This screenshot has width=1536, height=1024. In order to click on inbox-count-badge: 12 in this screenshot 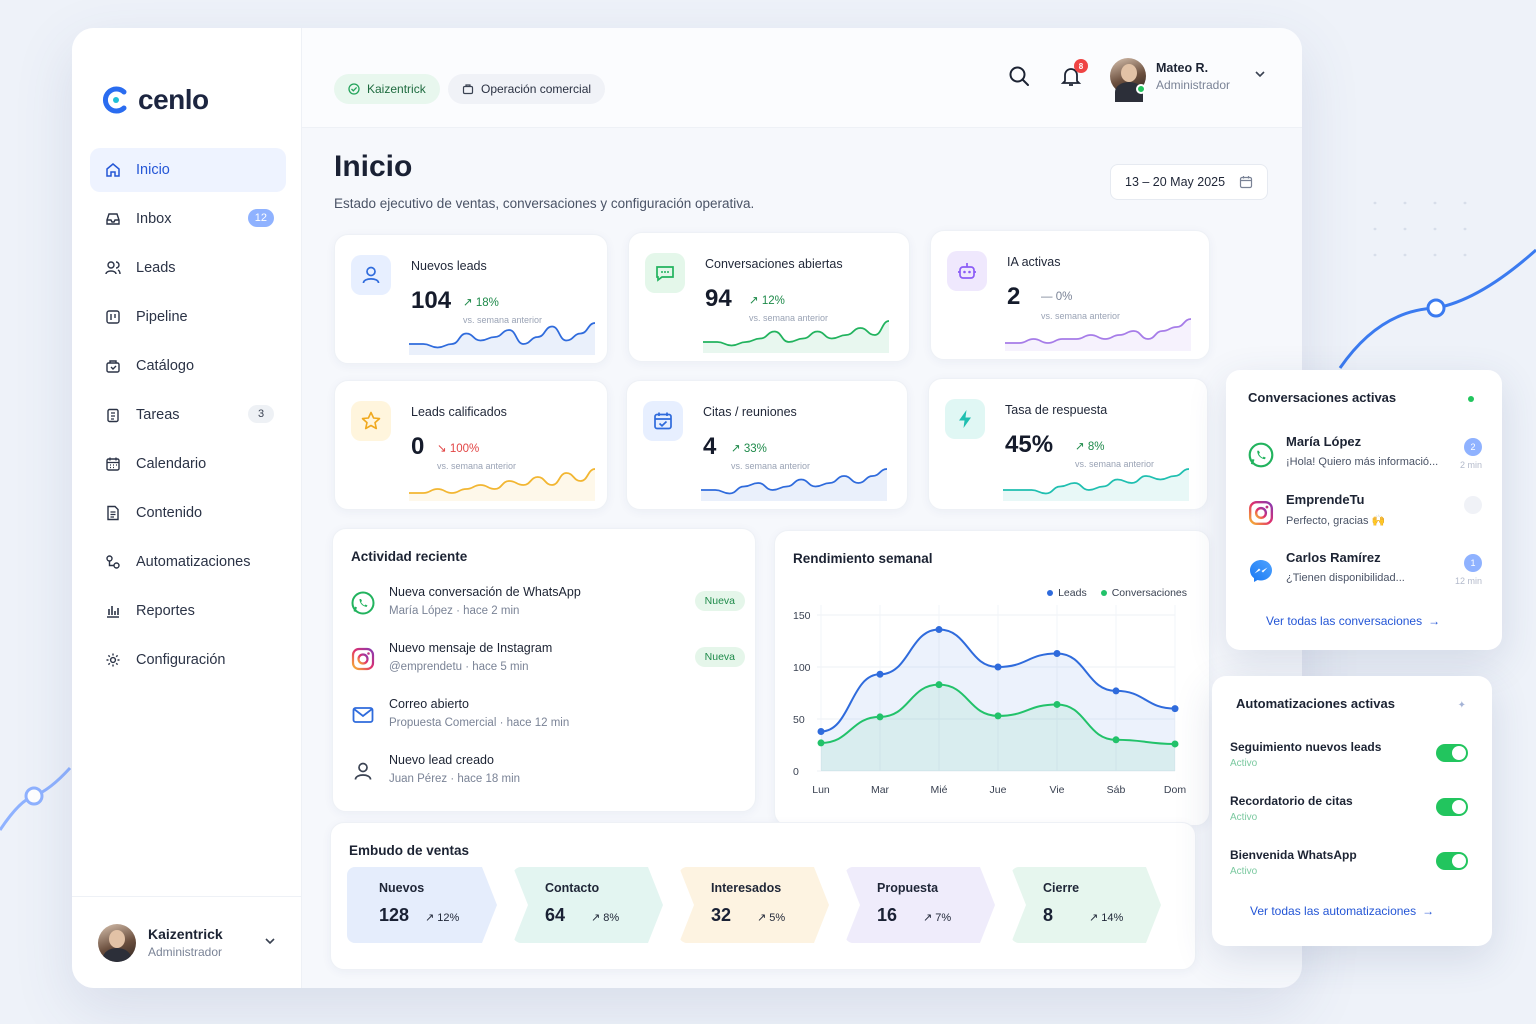, I will do `click(260, 218)`.